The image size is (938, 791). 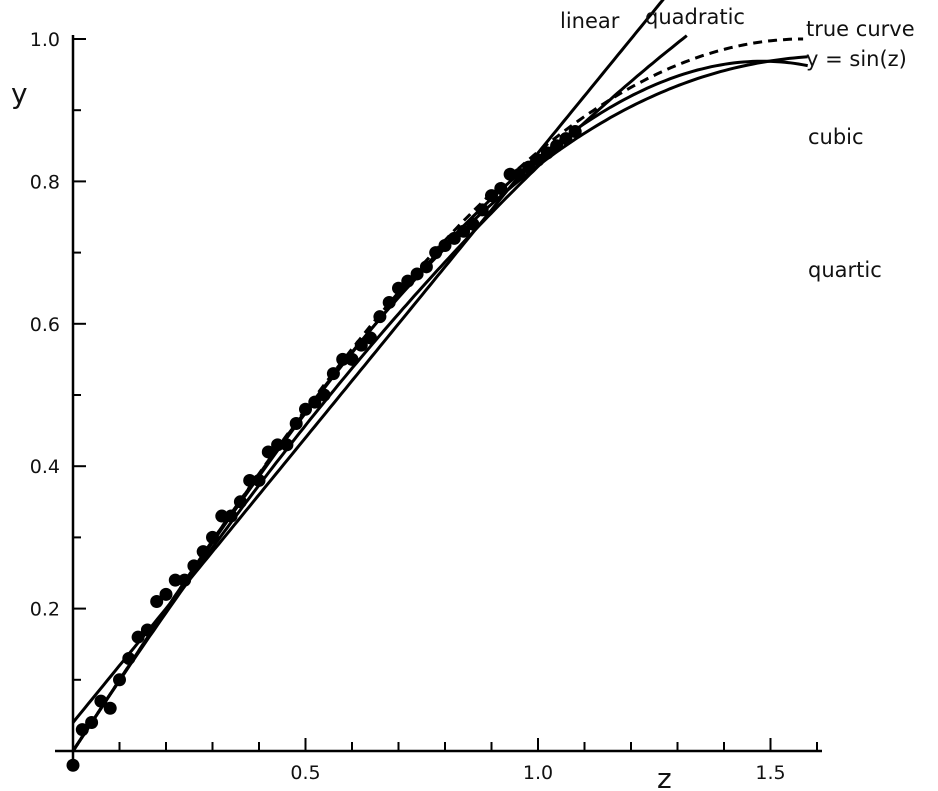 What do you see at coordinates (45, 40) in the screenshot?
I see `y-tick-label: 1.0` at bounding box center [45, 40].